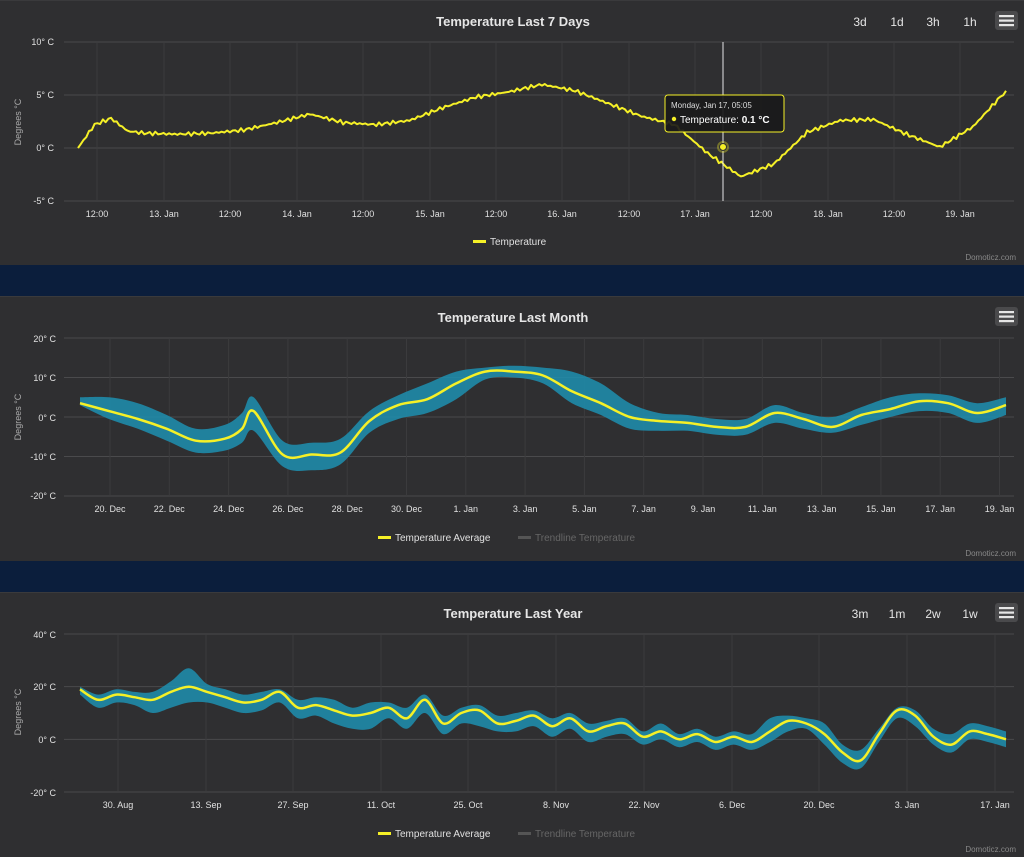  What do you see at coordinates (348, 509) in the screenshot?
I see `x-tick: 28. Dec` at bounding box center [348, 509].